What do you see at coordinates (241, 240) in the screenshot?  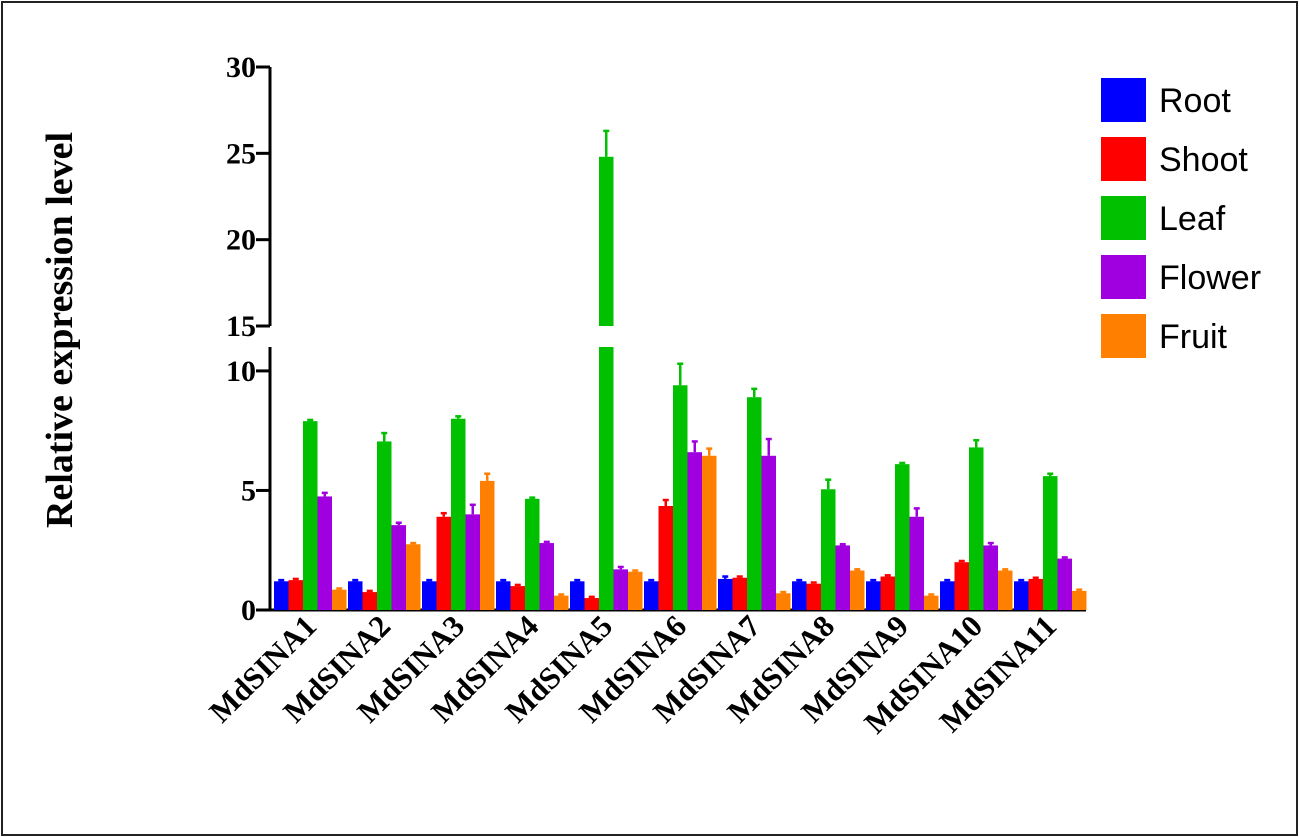 I see `y-tick-label: 20` at bounding box center [241, 240].